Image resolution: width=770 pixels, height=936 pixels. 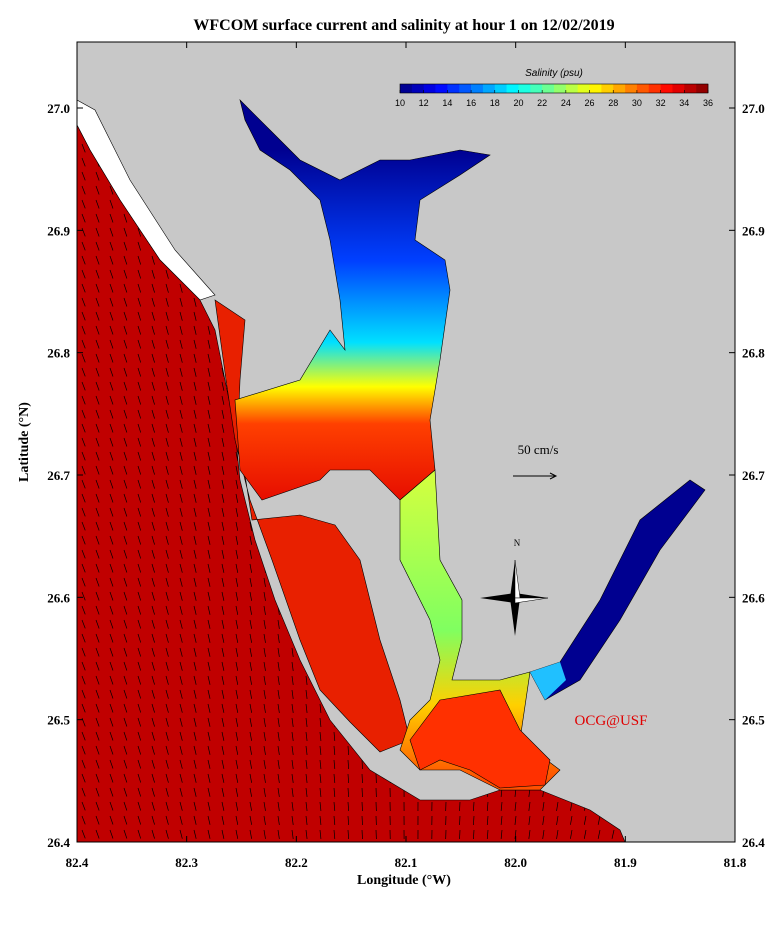 What do you see at coordinates (554, 73) in the screenshot?
I see `colorbar-title: Salinity (psu)` at bounding box center [554, 73].